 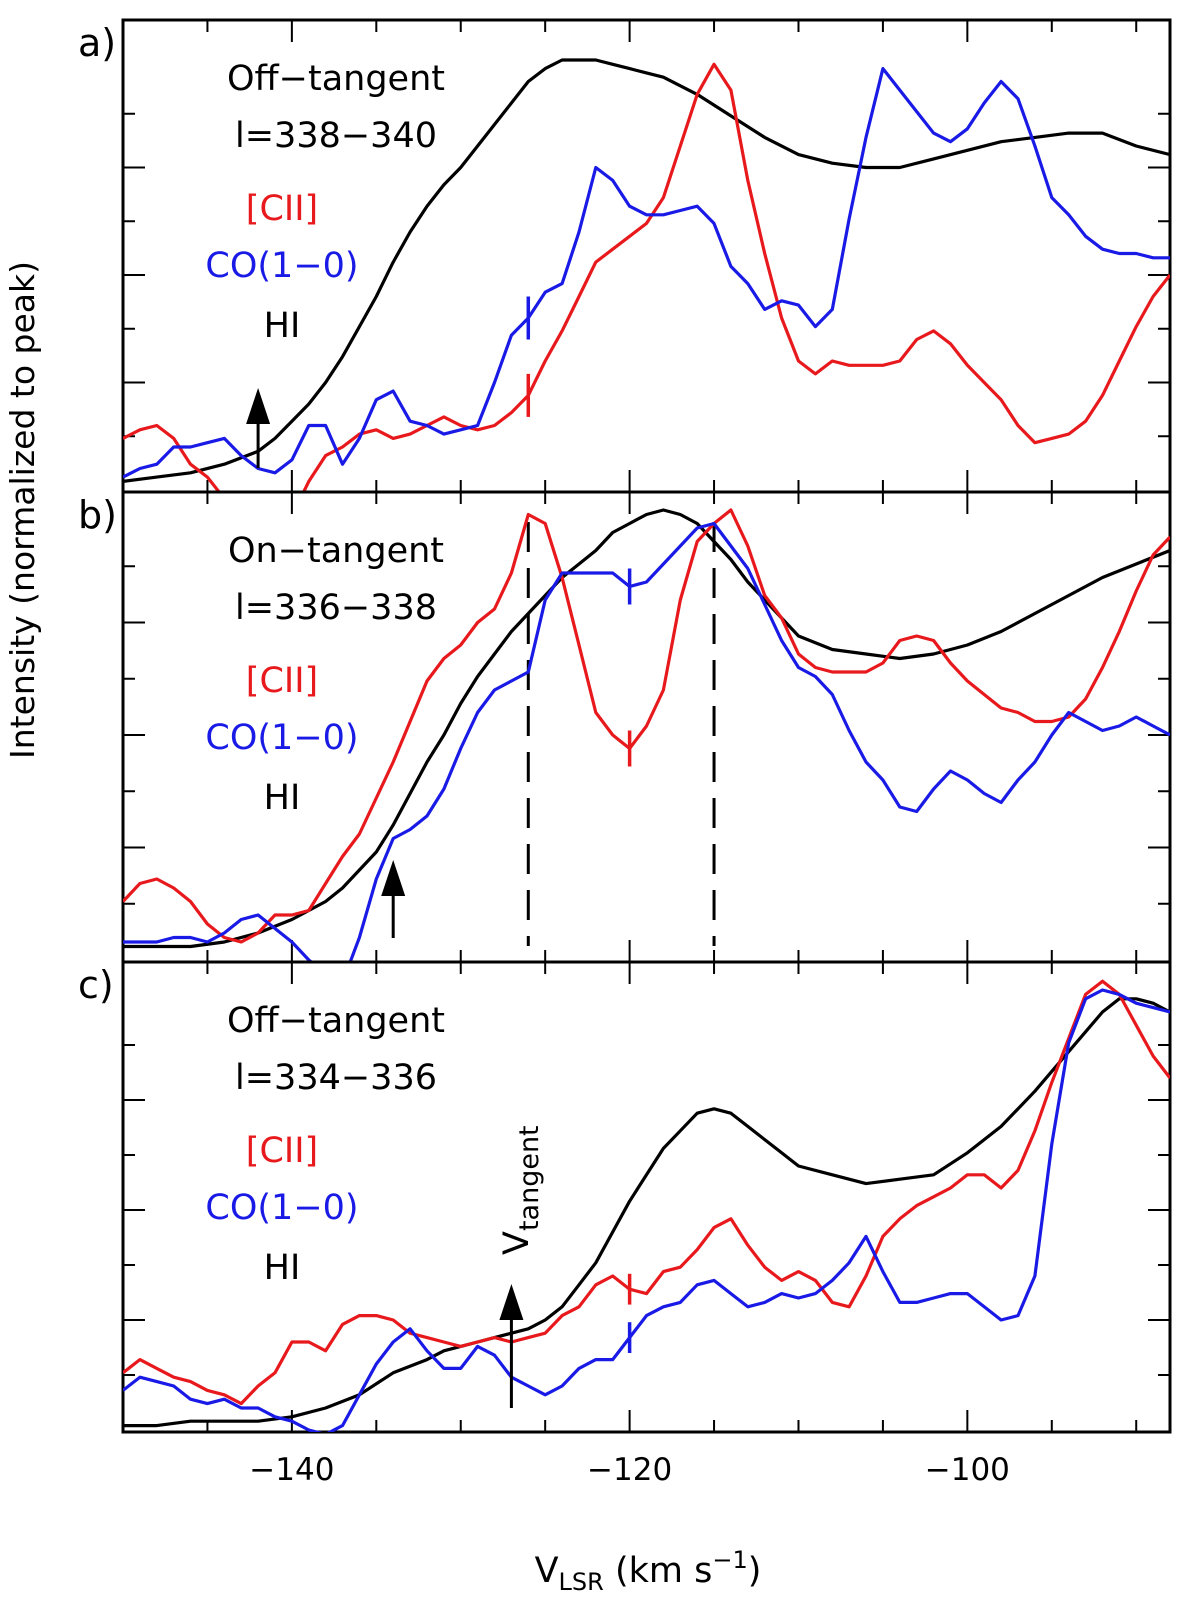 What do you see at coordinates (96, 985) in the screenshot?
I see `panel-letter: c)` at bounding box center [96, 985].